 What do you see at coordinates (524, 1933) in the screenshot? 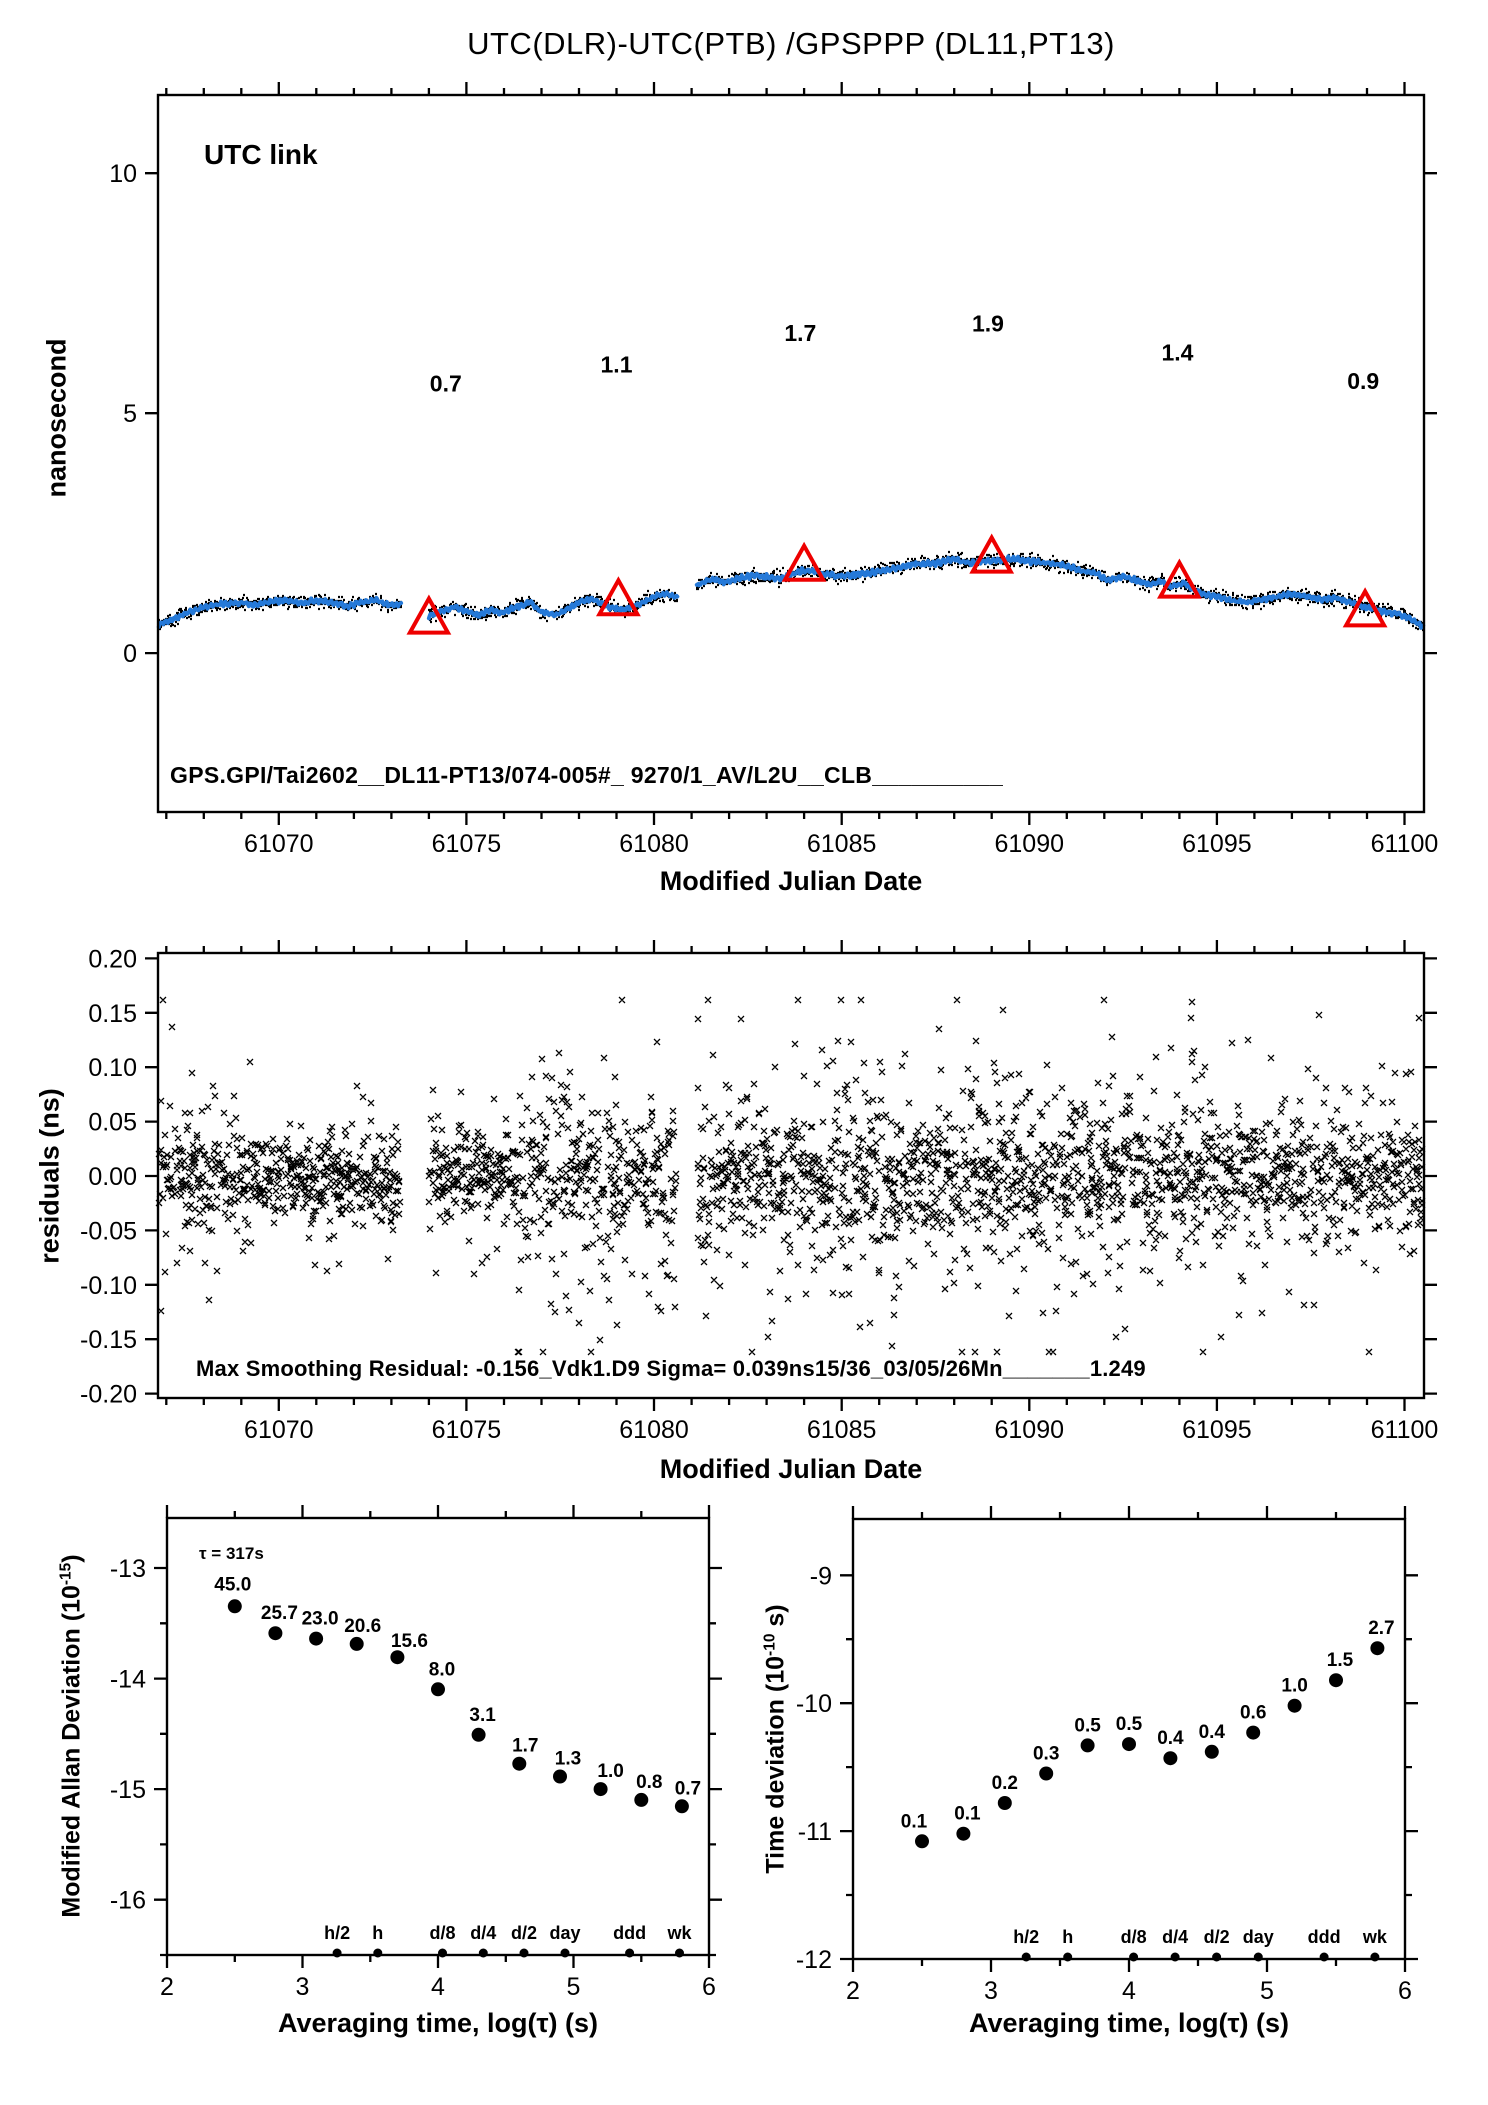
I see `averaging-time-marker-label: d/2` at bounding box center [524, 1933].